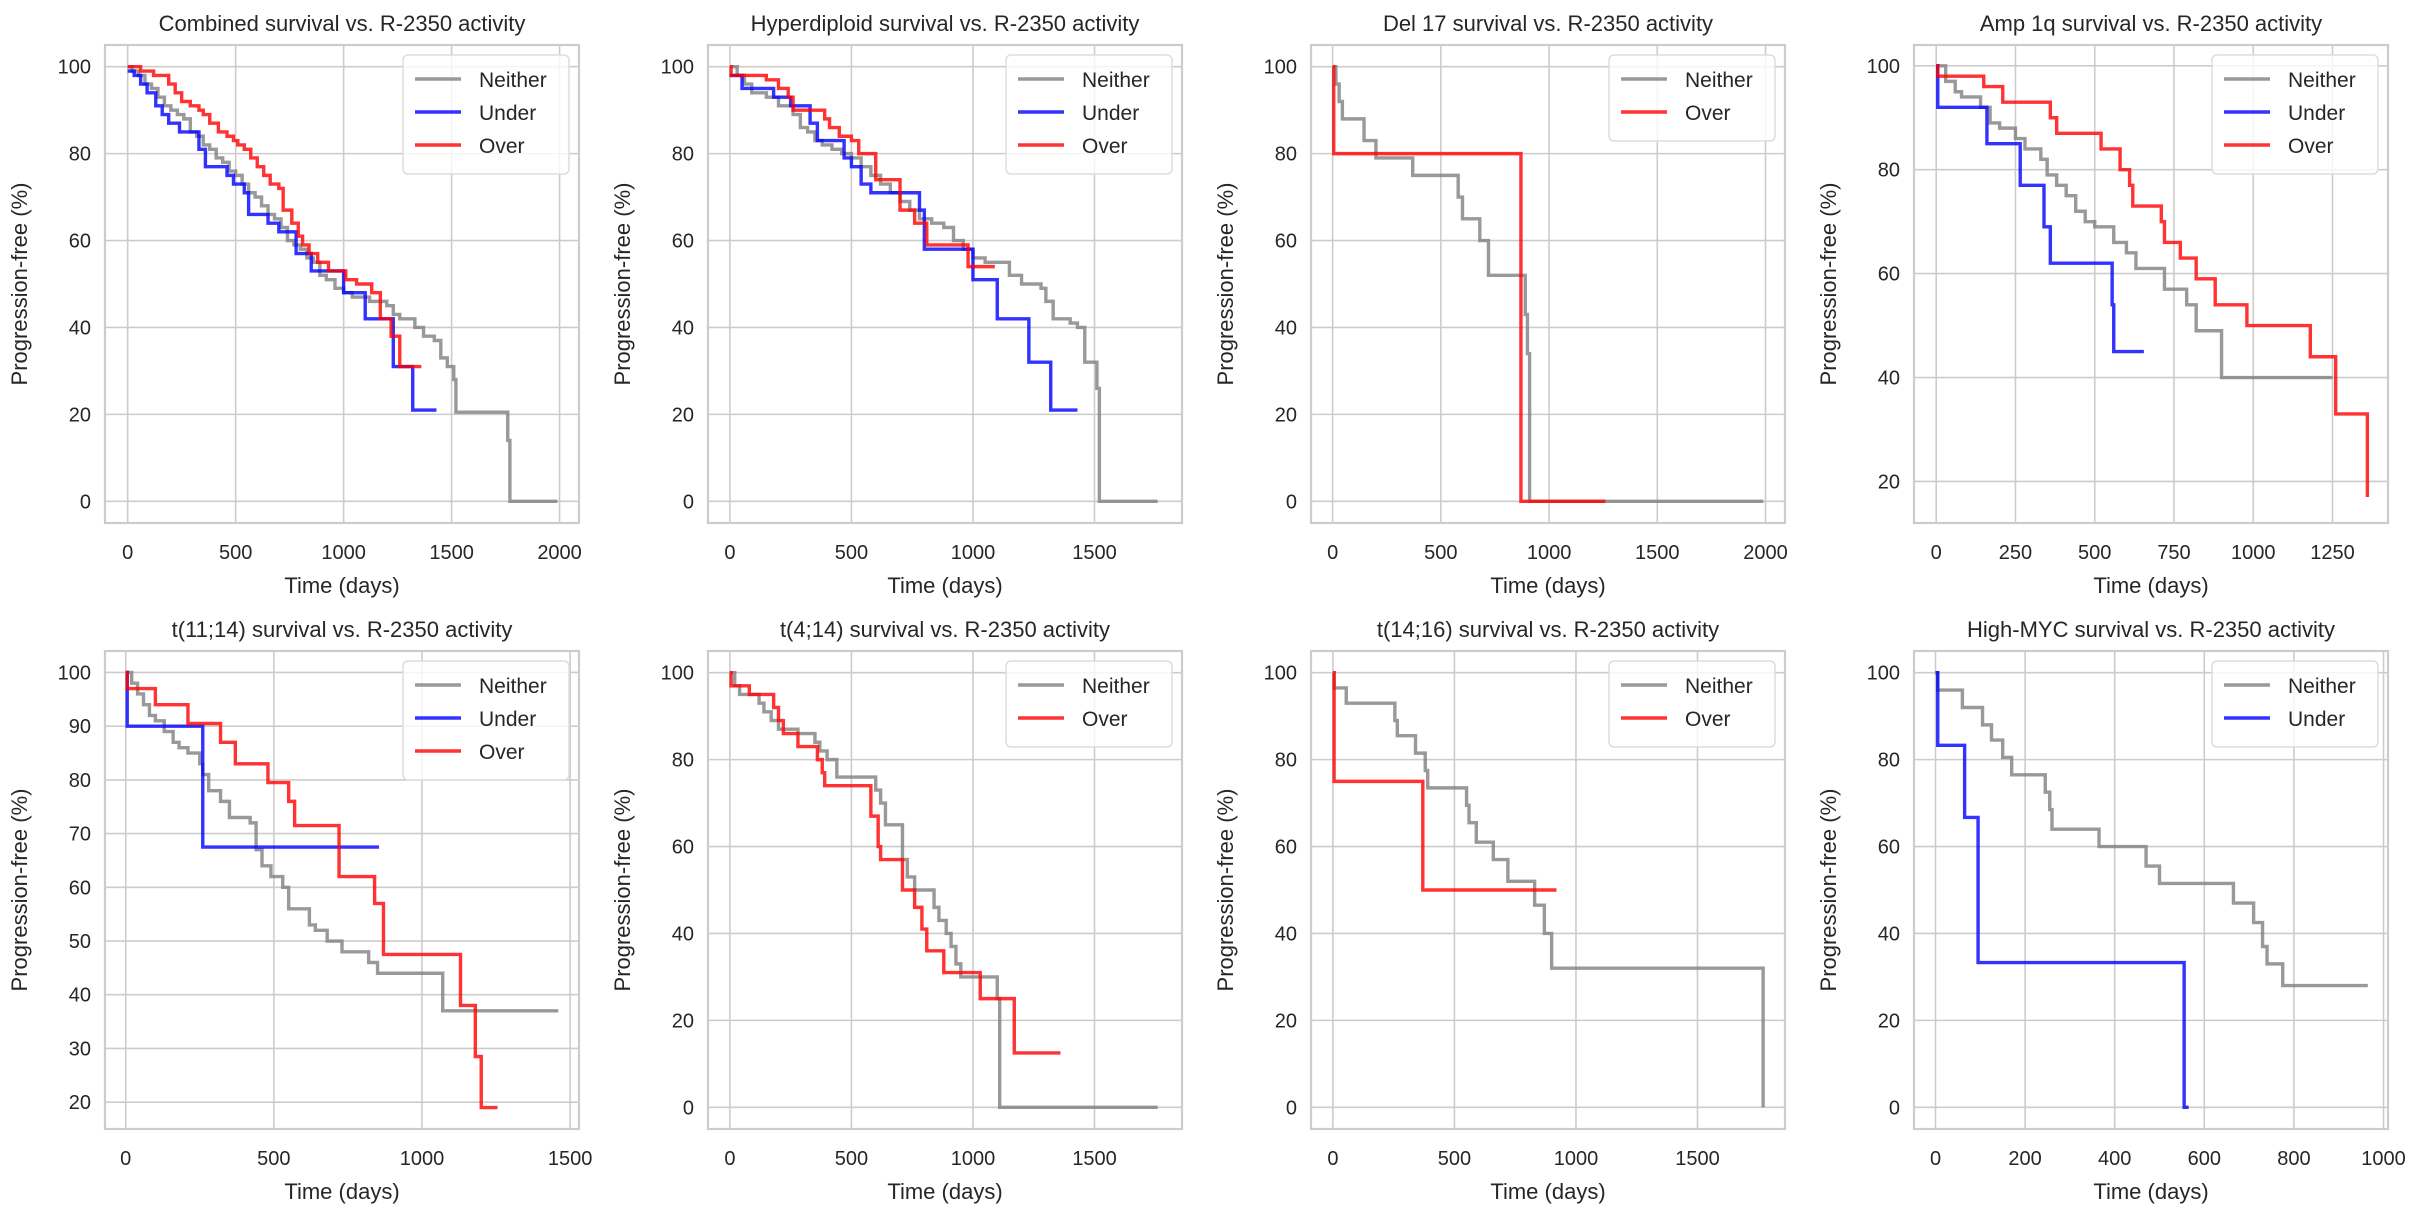 The height and width of the screenshot is (1218, 2418). I want to click on y-tick-label: 90, so click(80, 727).